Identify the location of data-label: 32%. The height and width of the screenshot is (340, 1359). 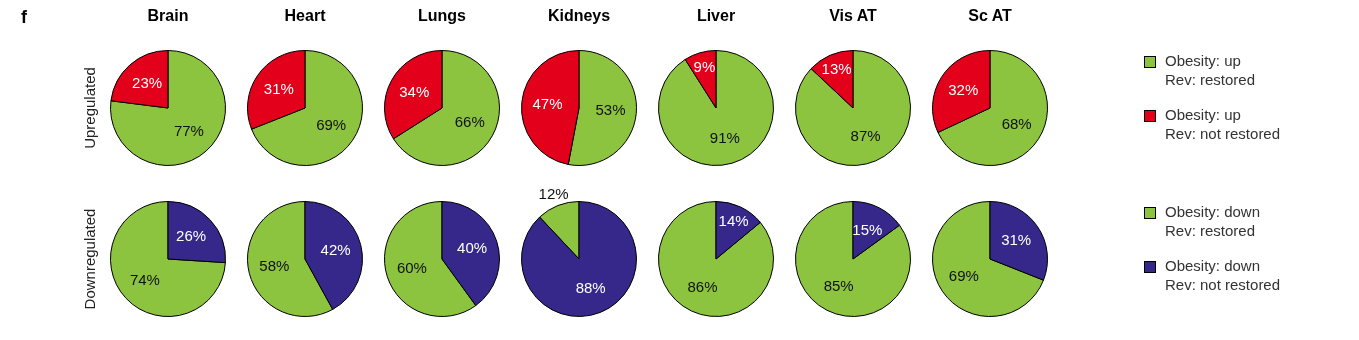
(963, 90).